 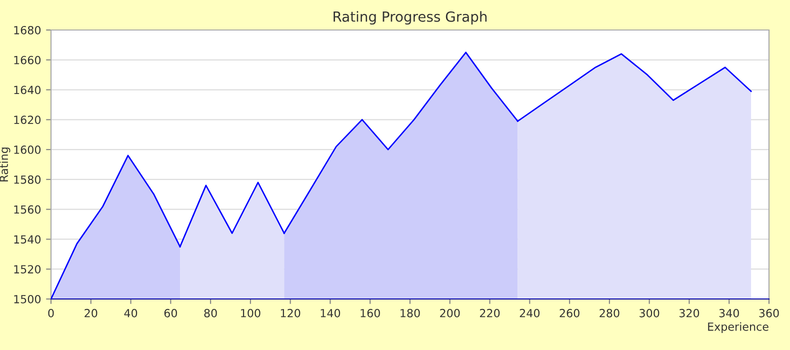 What do you see at coordinates (570, 313) in the screenshot?
I see `x-tick-label: 260` at bounding box center [570, 313].